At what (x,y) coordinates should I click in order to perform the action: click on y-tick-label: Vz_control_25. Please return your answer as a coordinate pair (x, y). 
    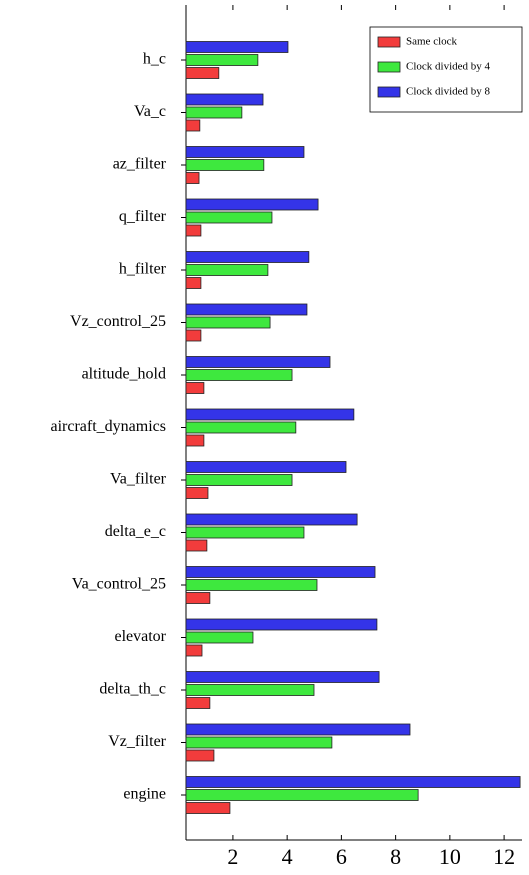
    Looking at the image, I should click on (118, 321).